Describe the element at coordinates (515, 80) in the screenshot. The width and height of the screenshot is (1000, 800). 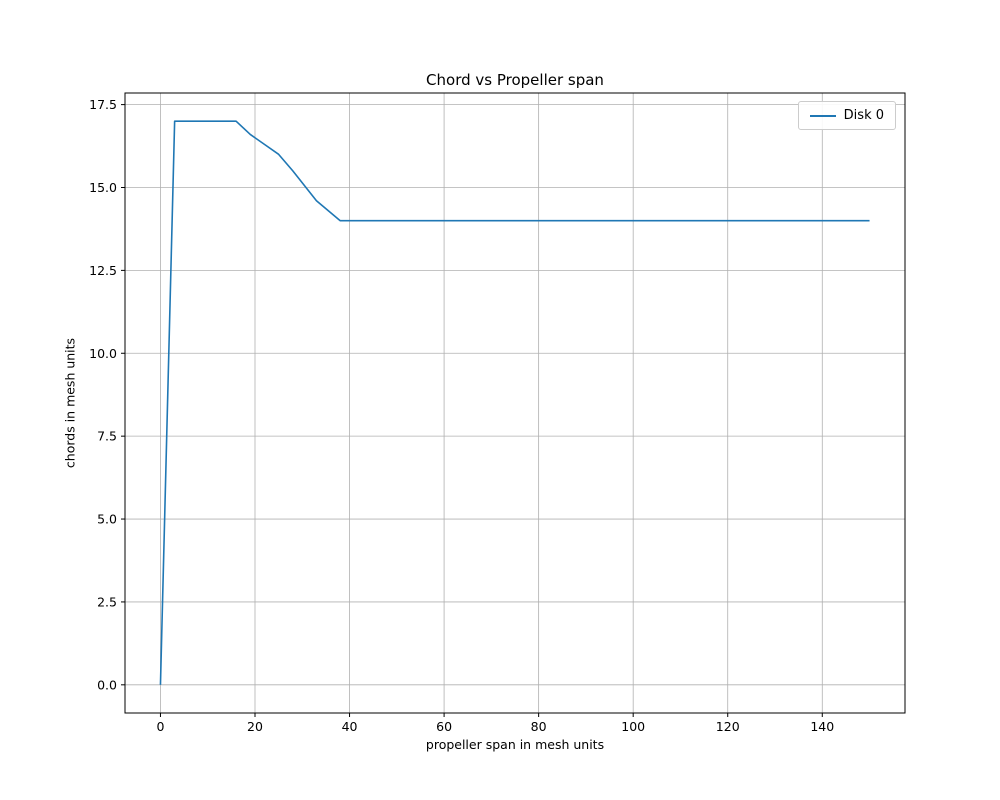
I see `chart-title: Chord vs Propeller span` at that location.